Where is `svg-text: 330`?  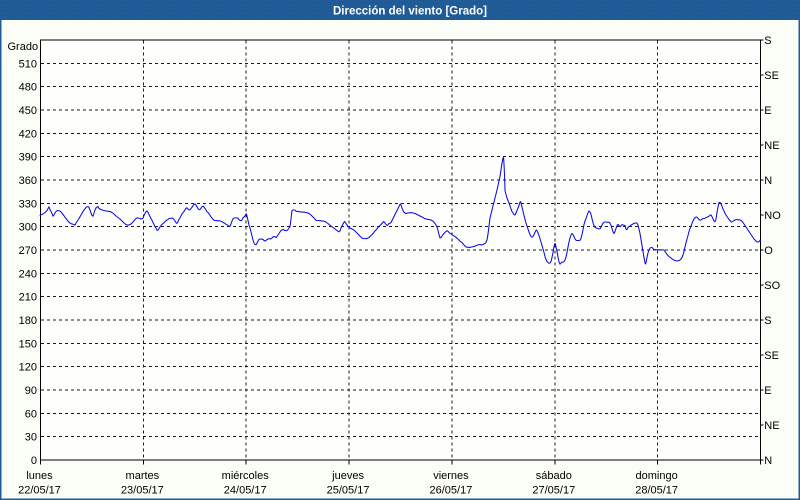
svg-text: 330 is located at coordinates (28, 204).